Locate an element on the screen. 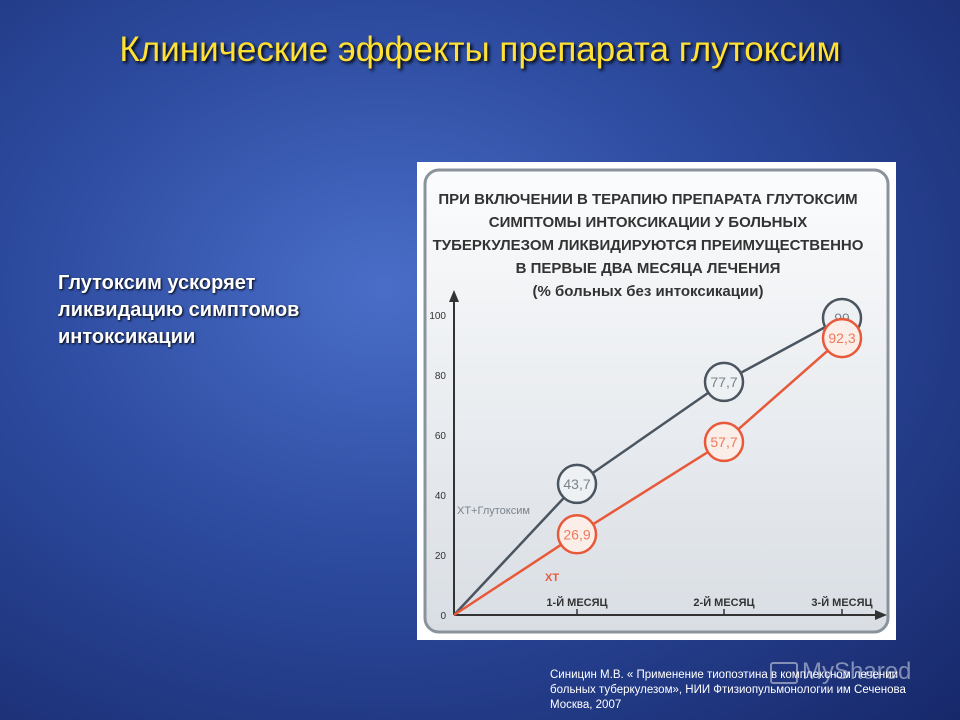 The image size is (960, 720). x-tick-label: 1-Й МЕСЯЦ is located at coordinates (576, 602).